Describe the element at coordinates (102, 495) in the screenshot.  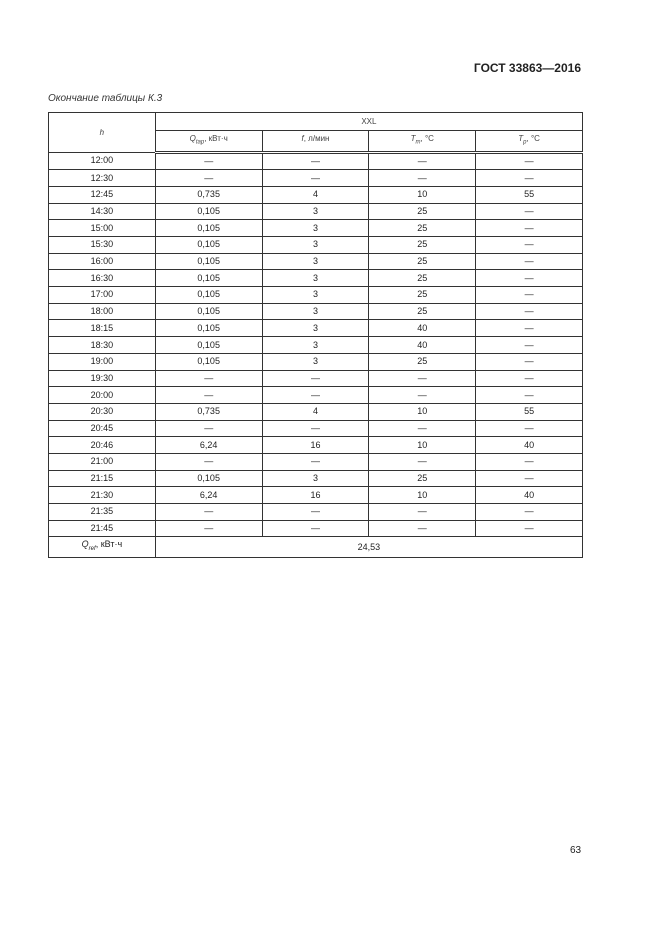
I see `table-cell: 21:30` at that location.